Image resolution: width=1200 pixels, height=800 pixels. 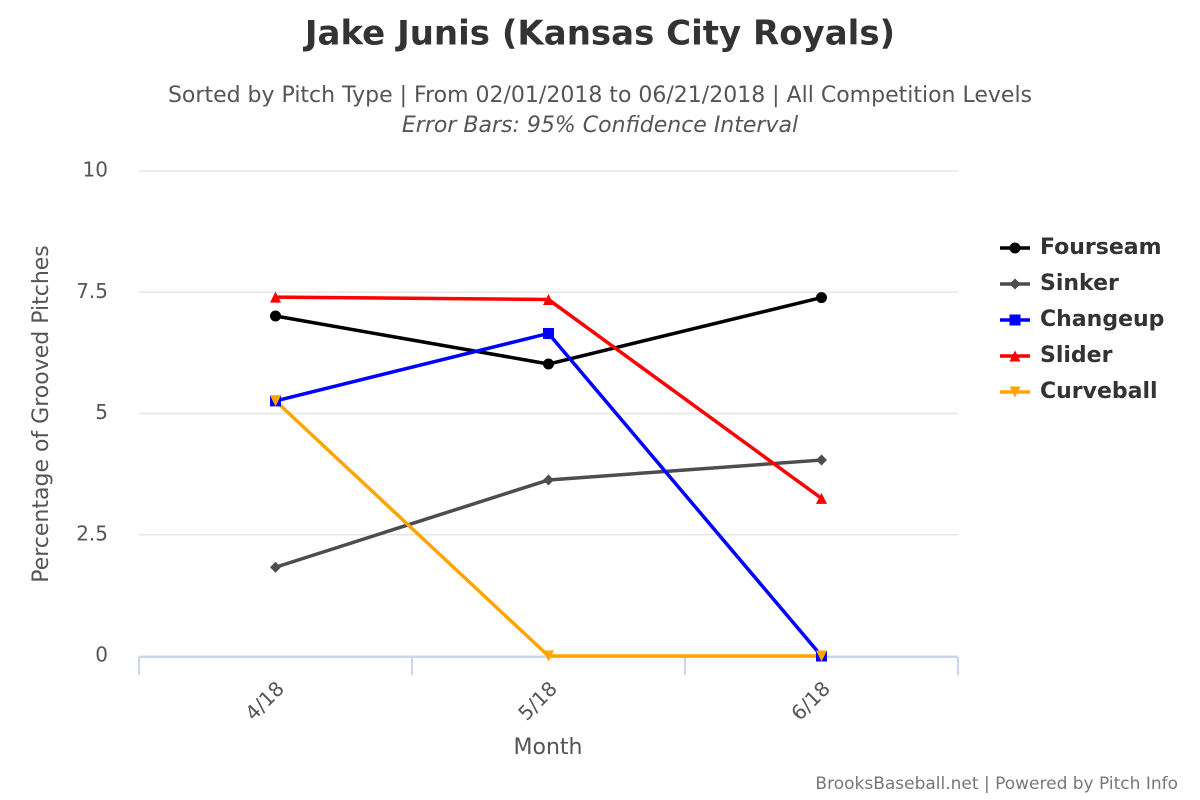 I want to click on legend-label: Slider, so click(x=1076, y=355).